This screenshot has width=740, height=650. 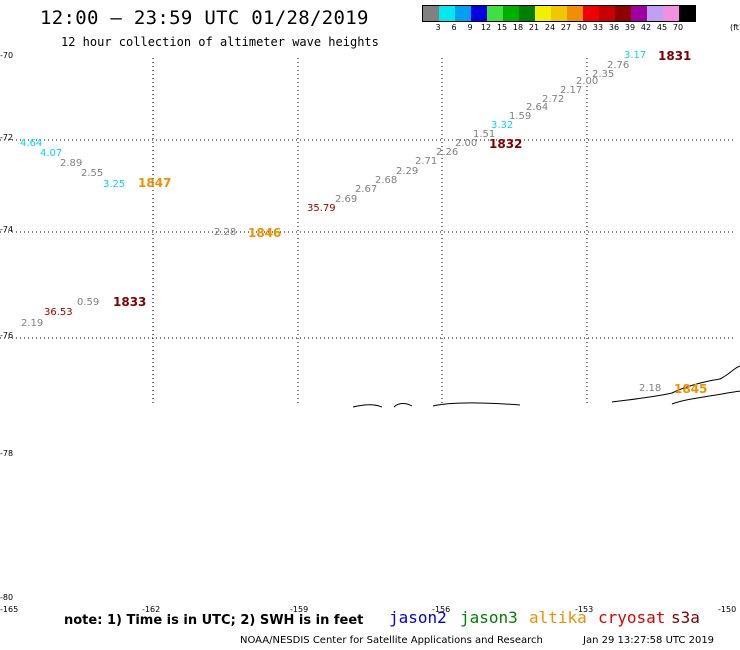 I want to click on swh-label: 2.29, so click(x=407, y=171).